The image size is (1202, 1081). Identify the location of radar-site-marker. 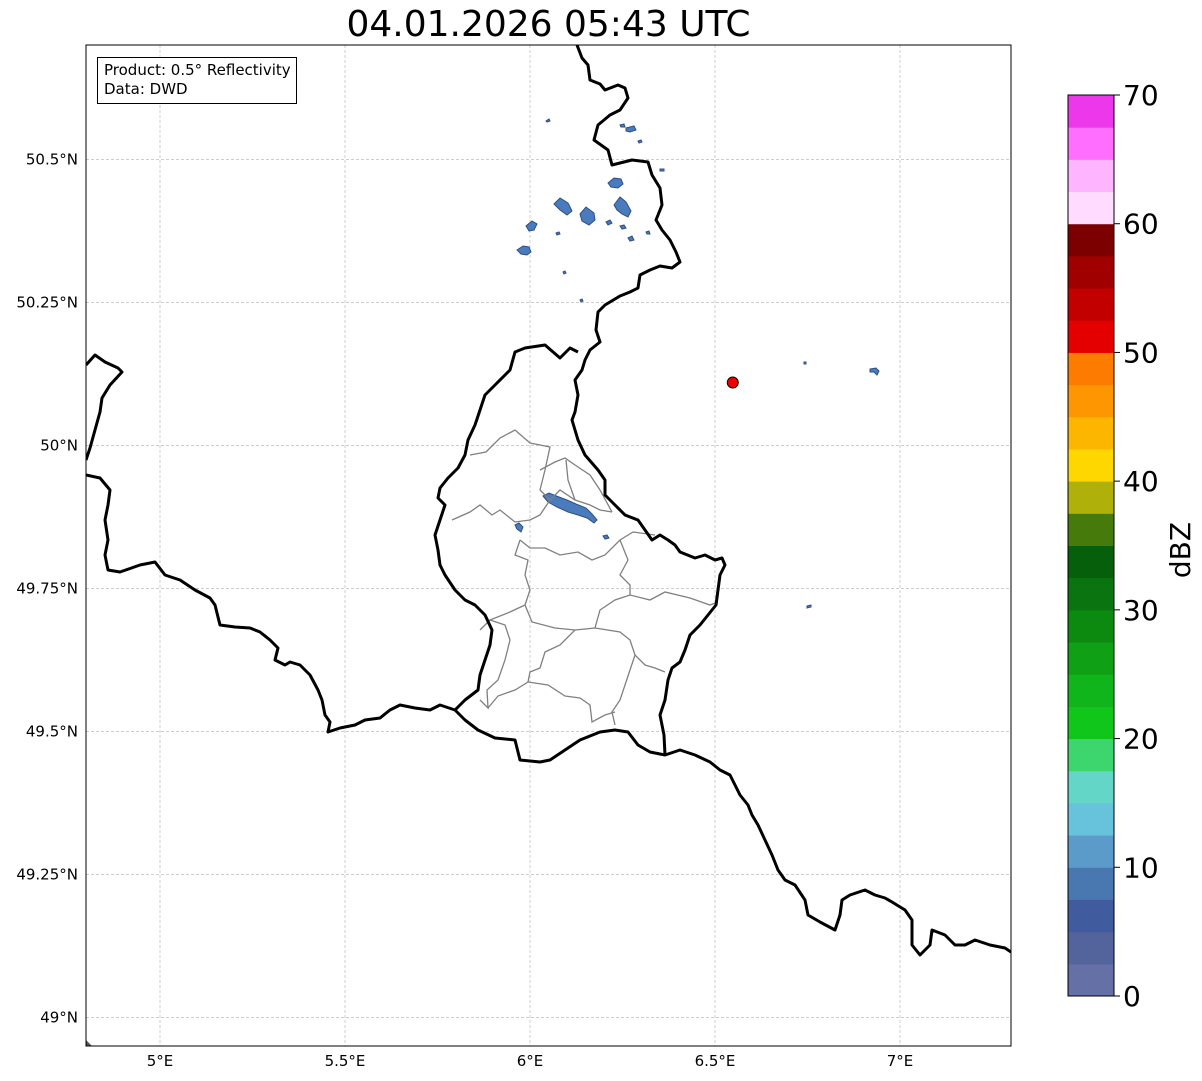
(732, 382).